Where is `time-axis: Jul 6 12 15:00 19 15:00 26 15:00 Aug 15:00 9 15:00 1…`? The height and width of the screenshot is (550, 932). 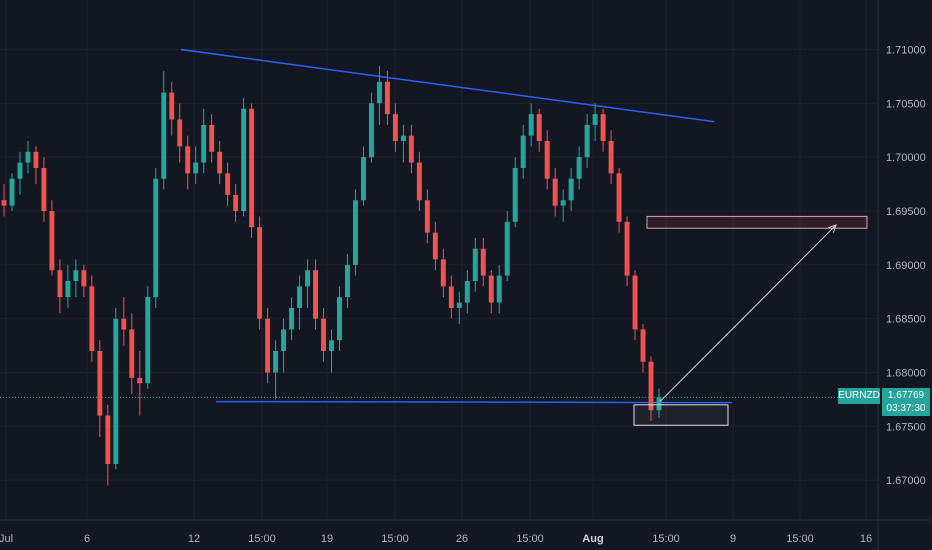 time-axis: Jul 6 12 15:00 19 15:00 26 15:00 Aug 15:00 9 15:00 1… is located at coordinates (466, 532).